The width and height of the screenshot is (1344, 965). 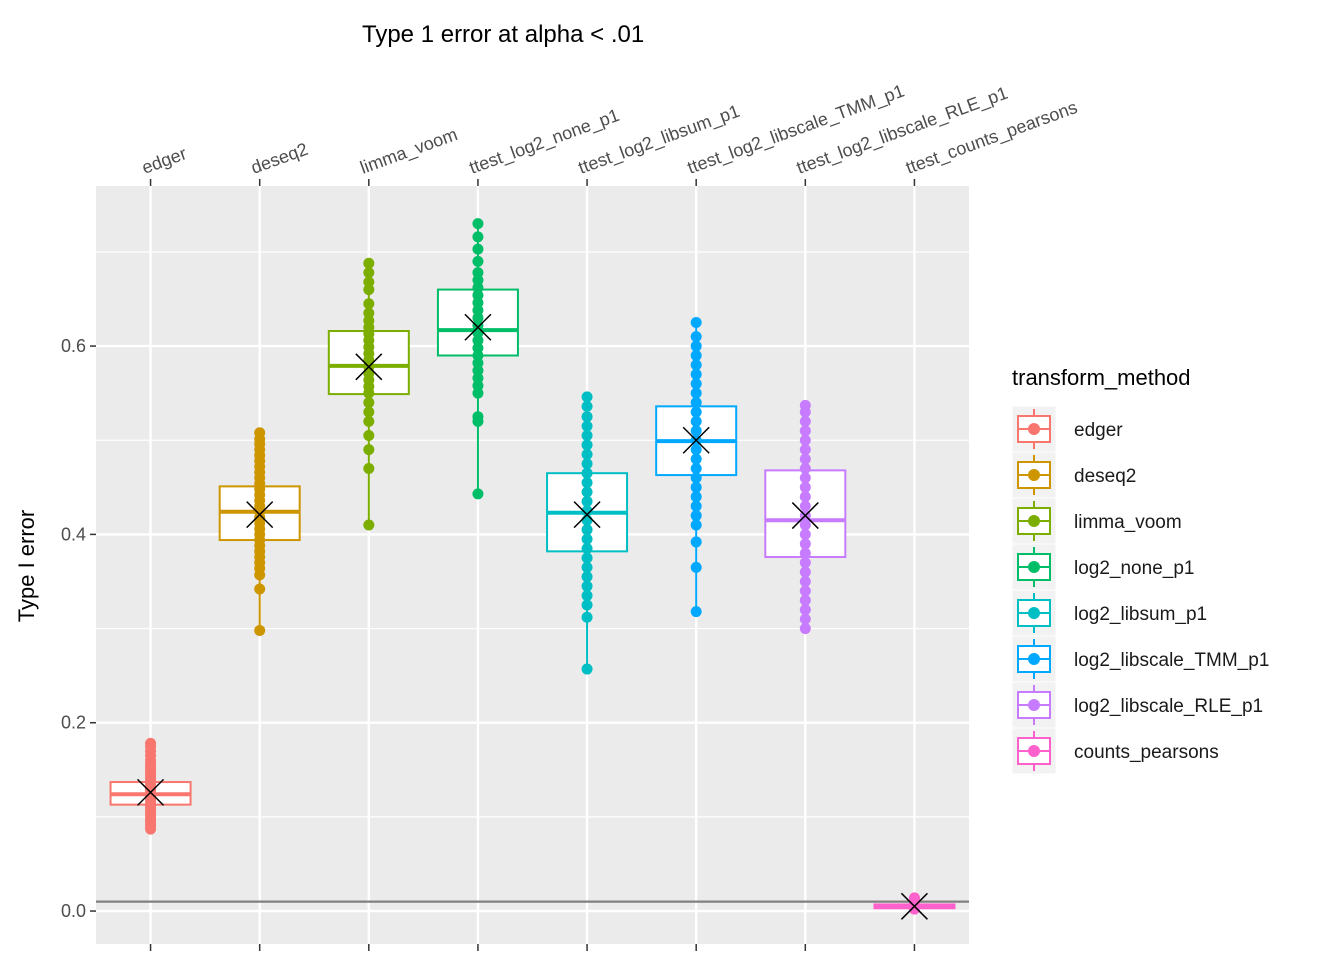 I want to click on series-log2_libscale_TMM_p1, so click(x=696, y=467).